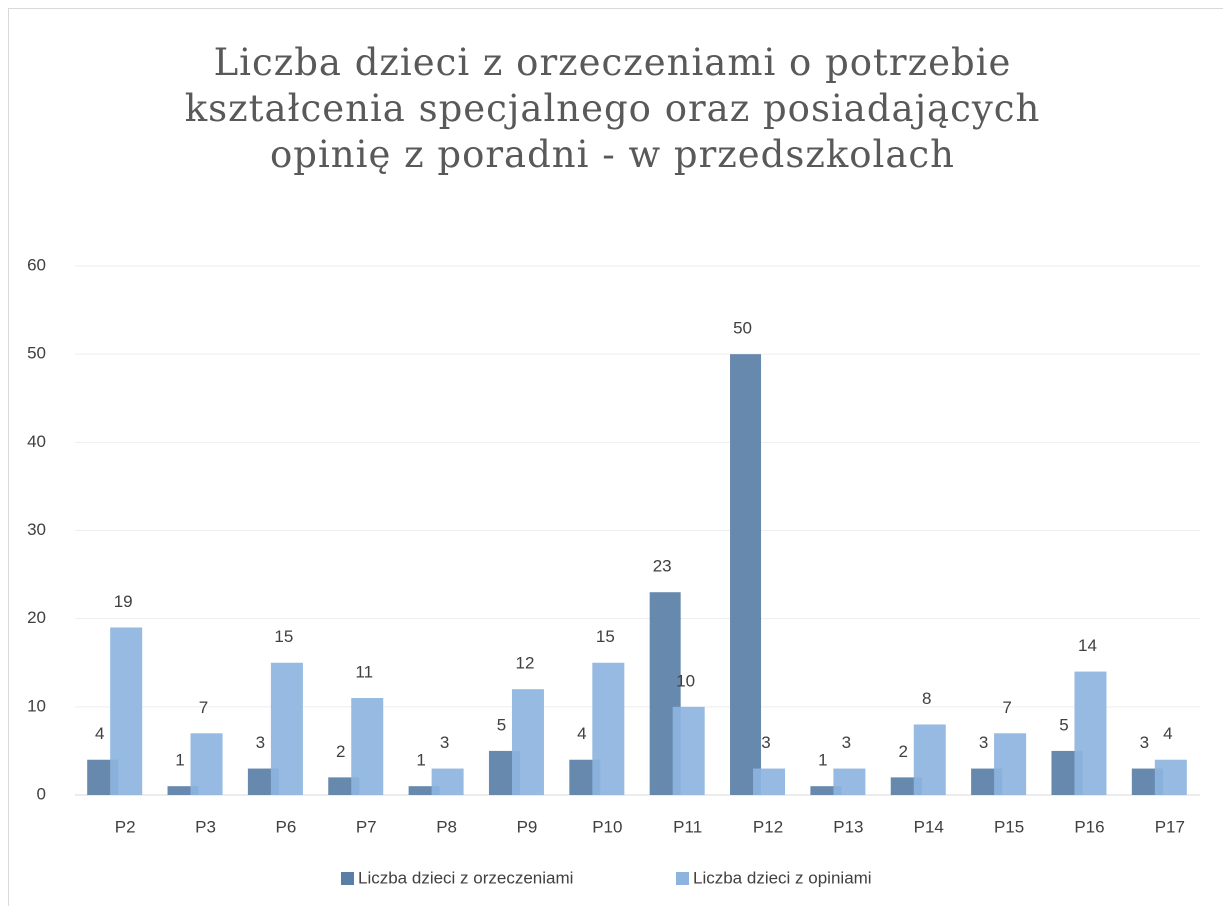 This screenshot has height=906, width=1225. I want to click on x-tick-label: P8, so click(446, 826).